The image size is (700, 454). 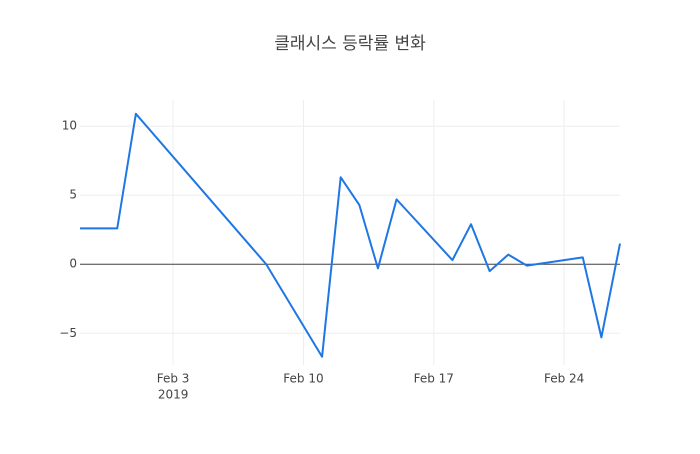 What do you see at coordinates (173, 379) in the screenshot?
I see `x-tick-label: Feb 3` at bounding box center [173, 379].